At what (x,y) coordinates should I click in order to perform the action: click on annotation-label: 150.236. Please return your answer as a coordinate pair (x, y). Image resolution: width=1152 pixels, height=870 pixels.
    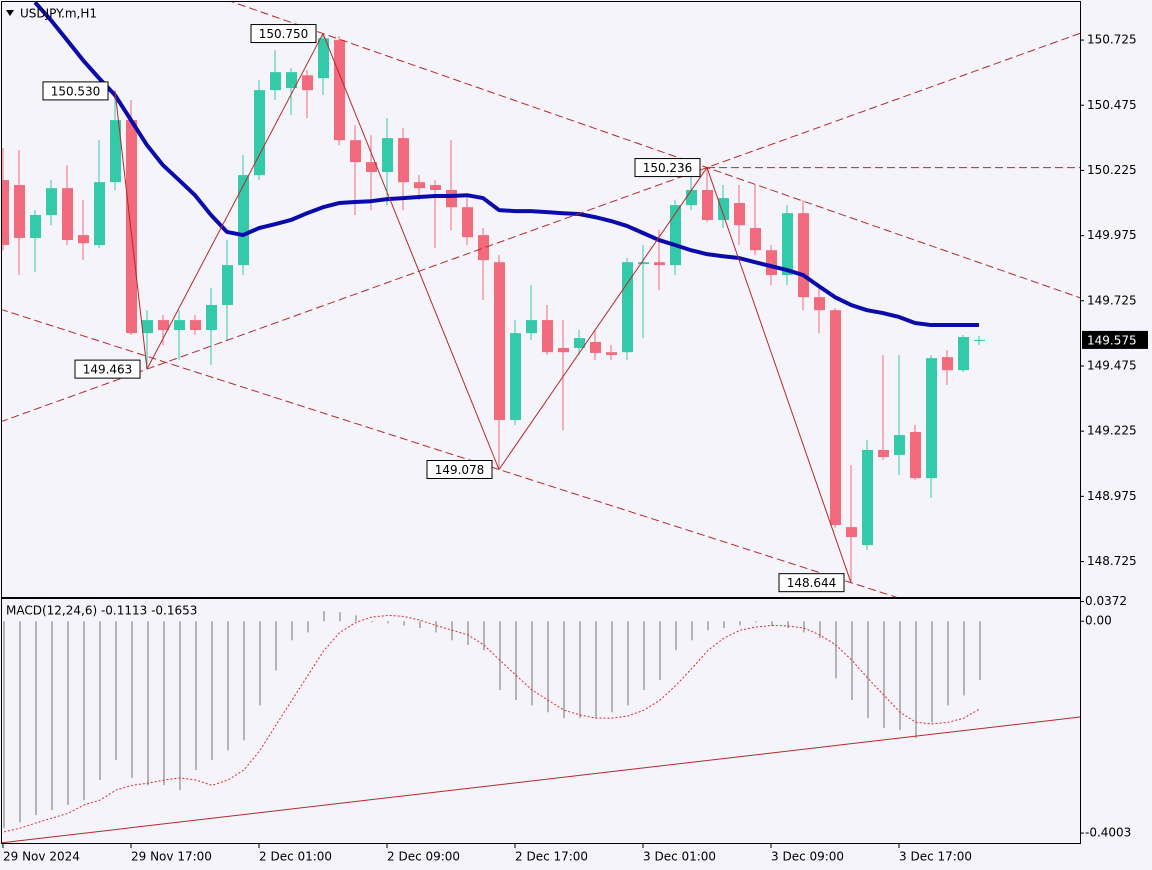
    Looking at the image, I should click on (668, 168).